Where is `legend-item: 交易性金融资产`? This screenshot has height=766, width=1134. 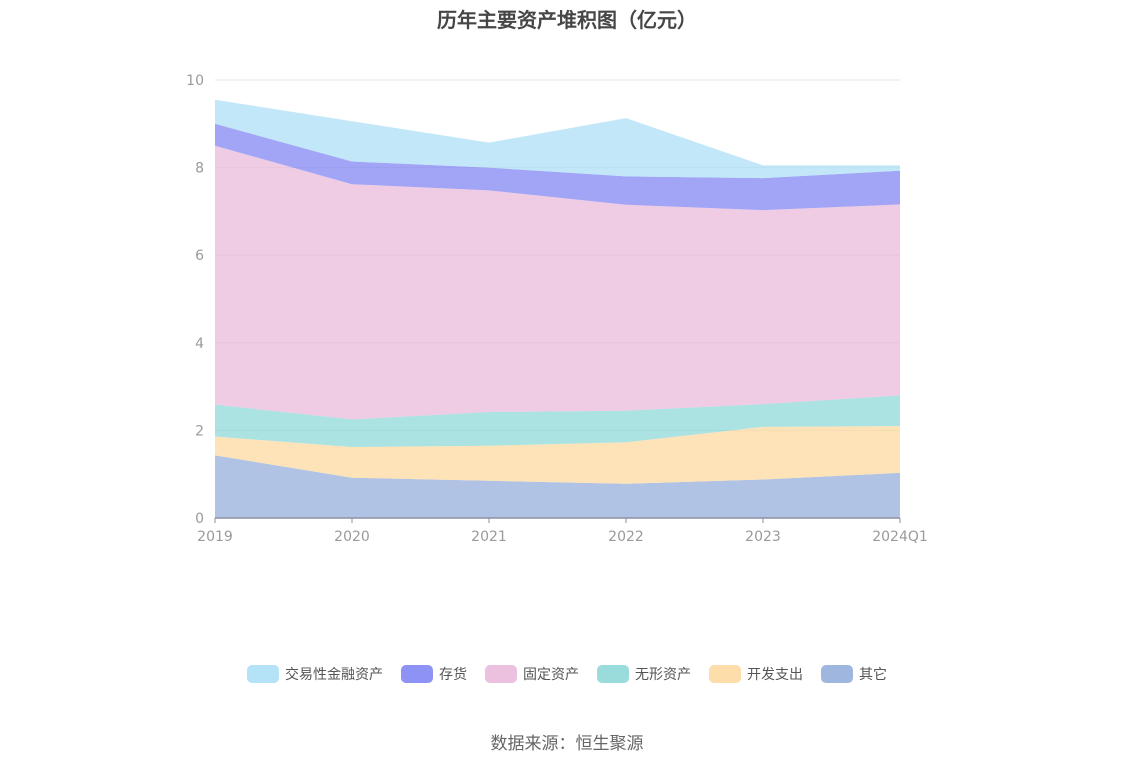
legend-item: 交易性金融资产 is located at coordinates (315, 674).